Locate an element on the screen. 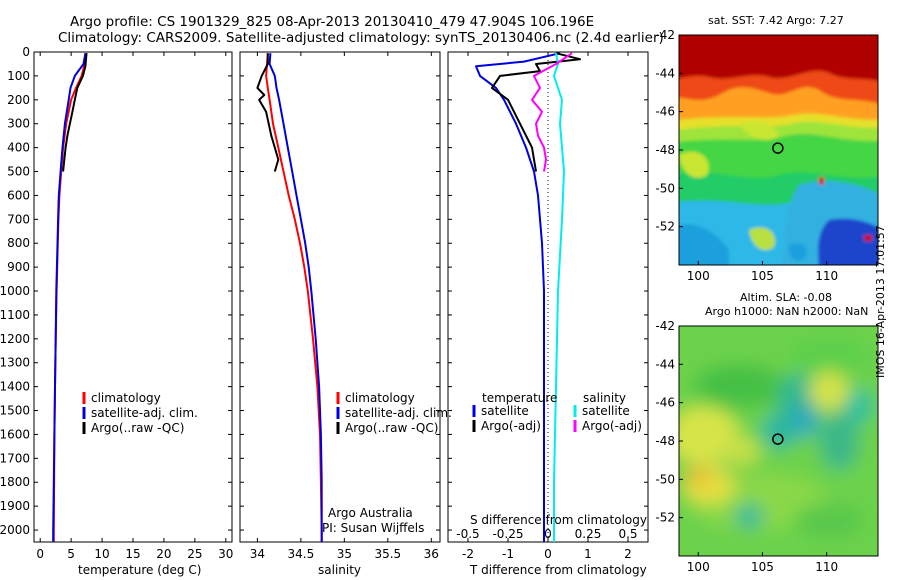  difference-profiles is located at coordinates (528, 297).